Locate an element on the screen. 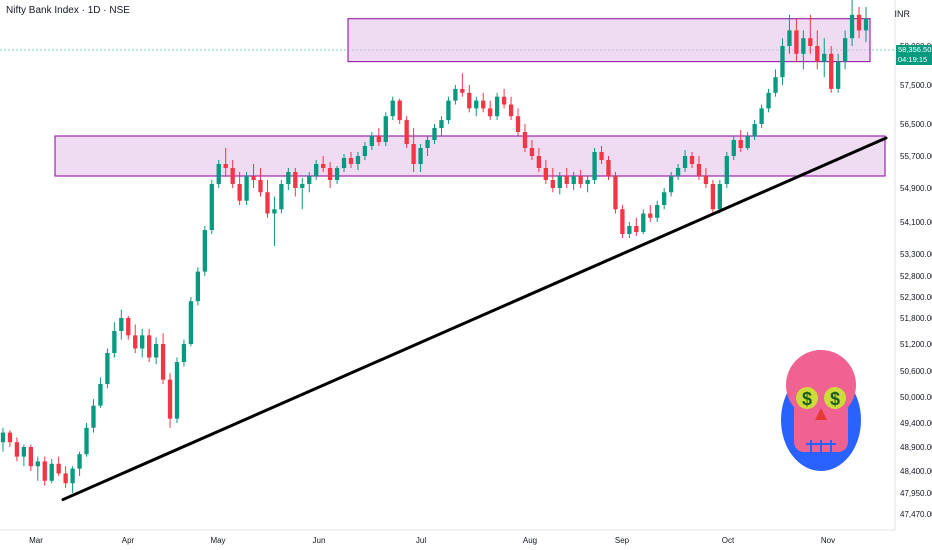 This screenshot has width=932, height=550. price-tick-label: 47,470.00 is located at coordinates (916, 514).